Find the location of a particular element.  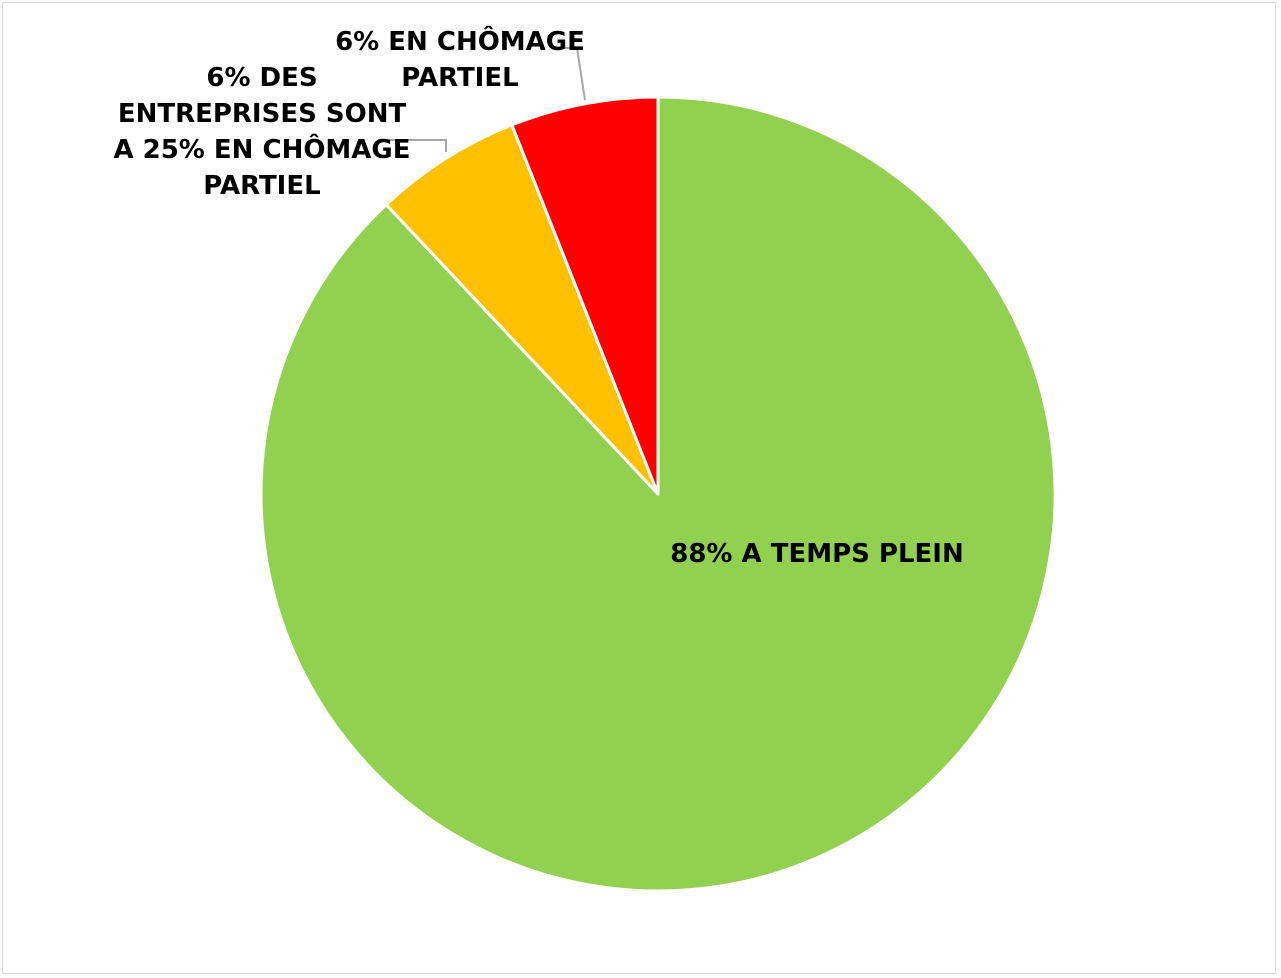

slice-label-3-line-1: 6% EN CHÔMAGE is located at coordinates (460, 41).